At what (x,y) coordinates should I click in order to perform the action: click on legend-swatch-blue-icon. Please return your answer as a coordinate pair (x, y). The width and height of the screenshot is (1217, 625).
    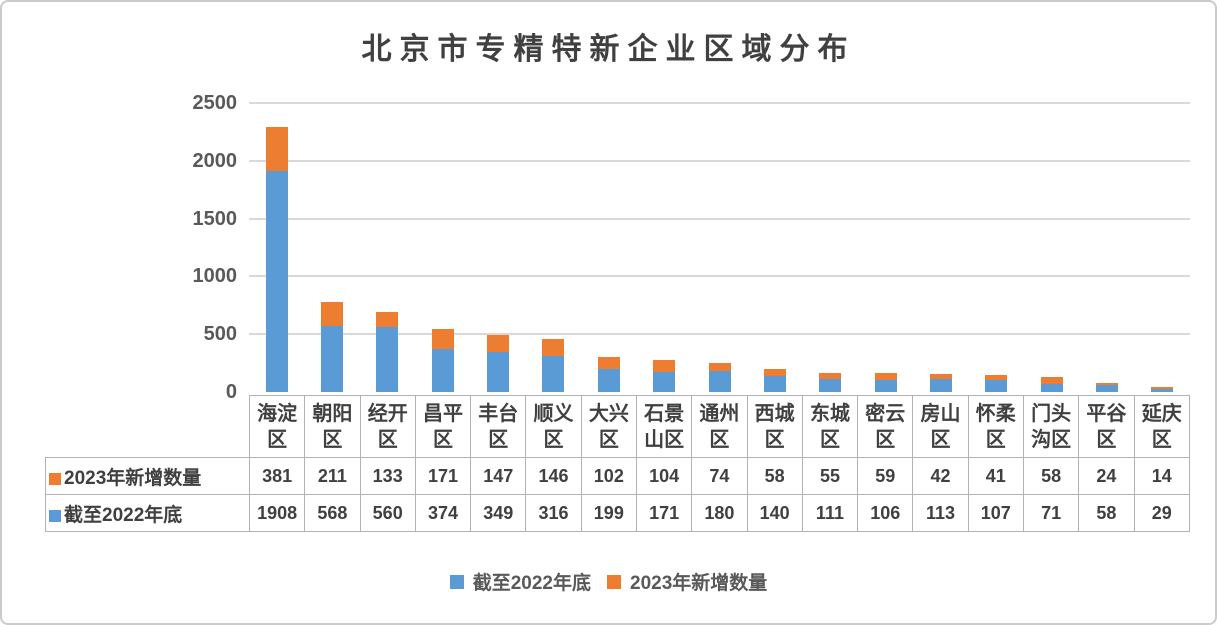
    Looking at the image, I should click on (456, 581).